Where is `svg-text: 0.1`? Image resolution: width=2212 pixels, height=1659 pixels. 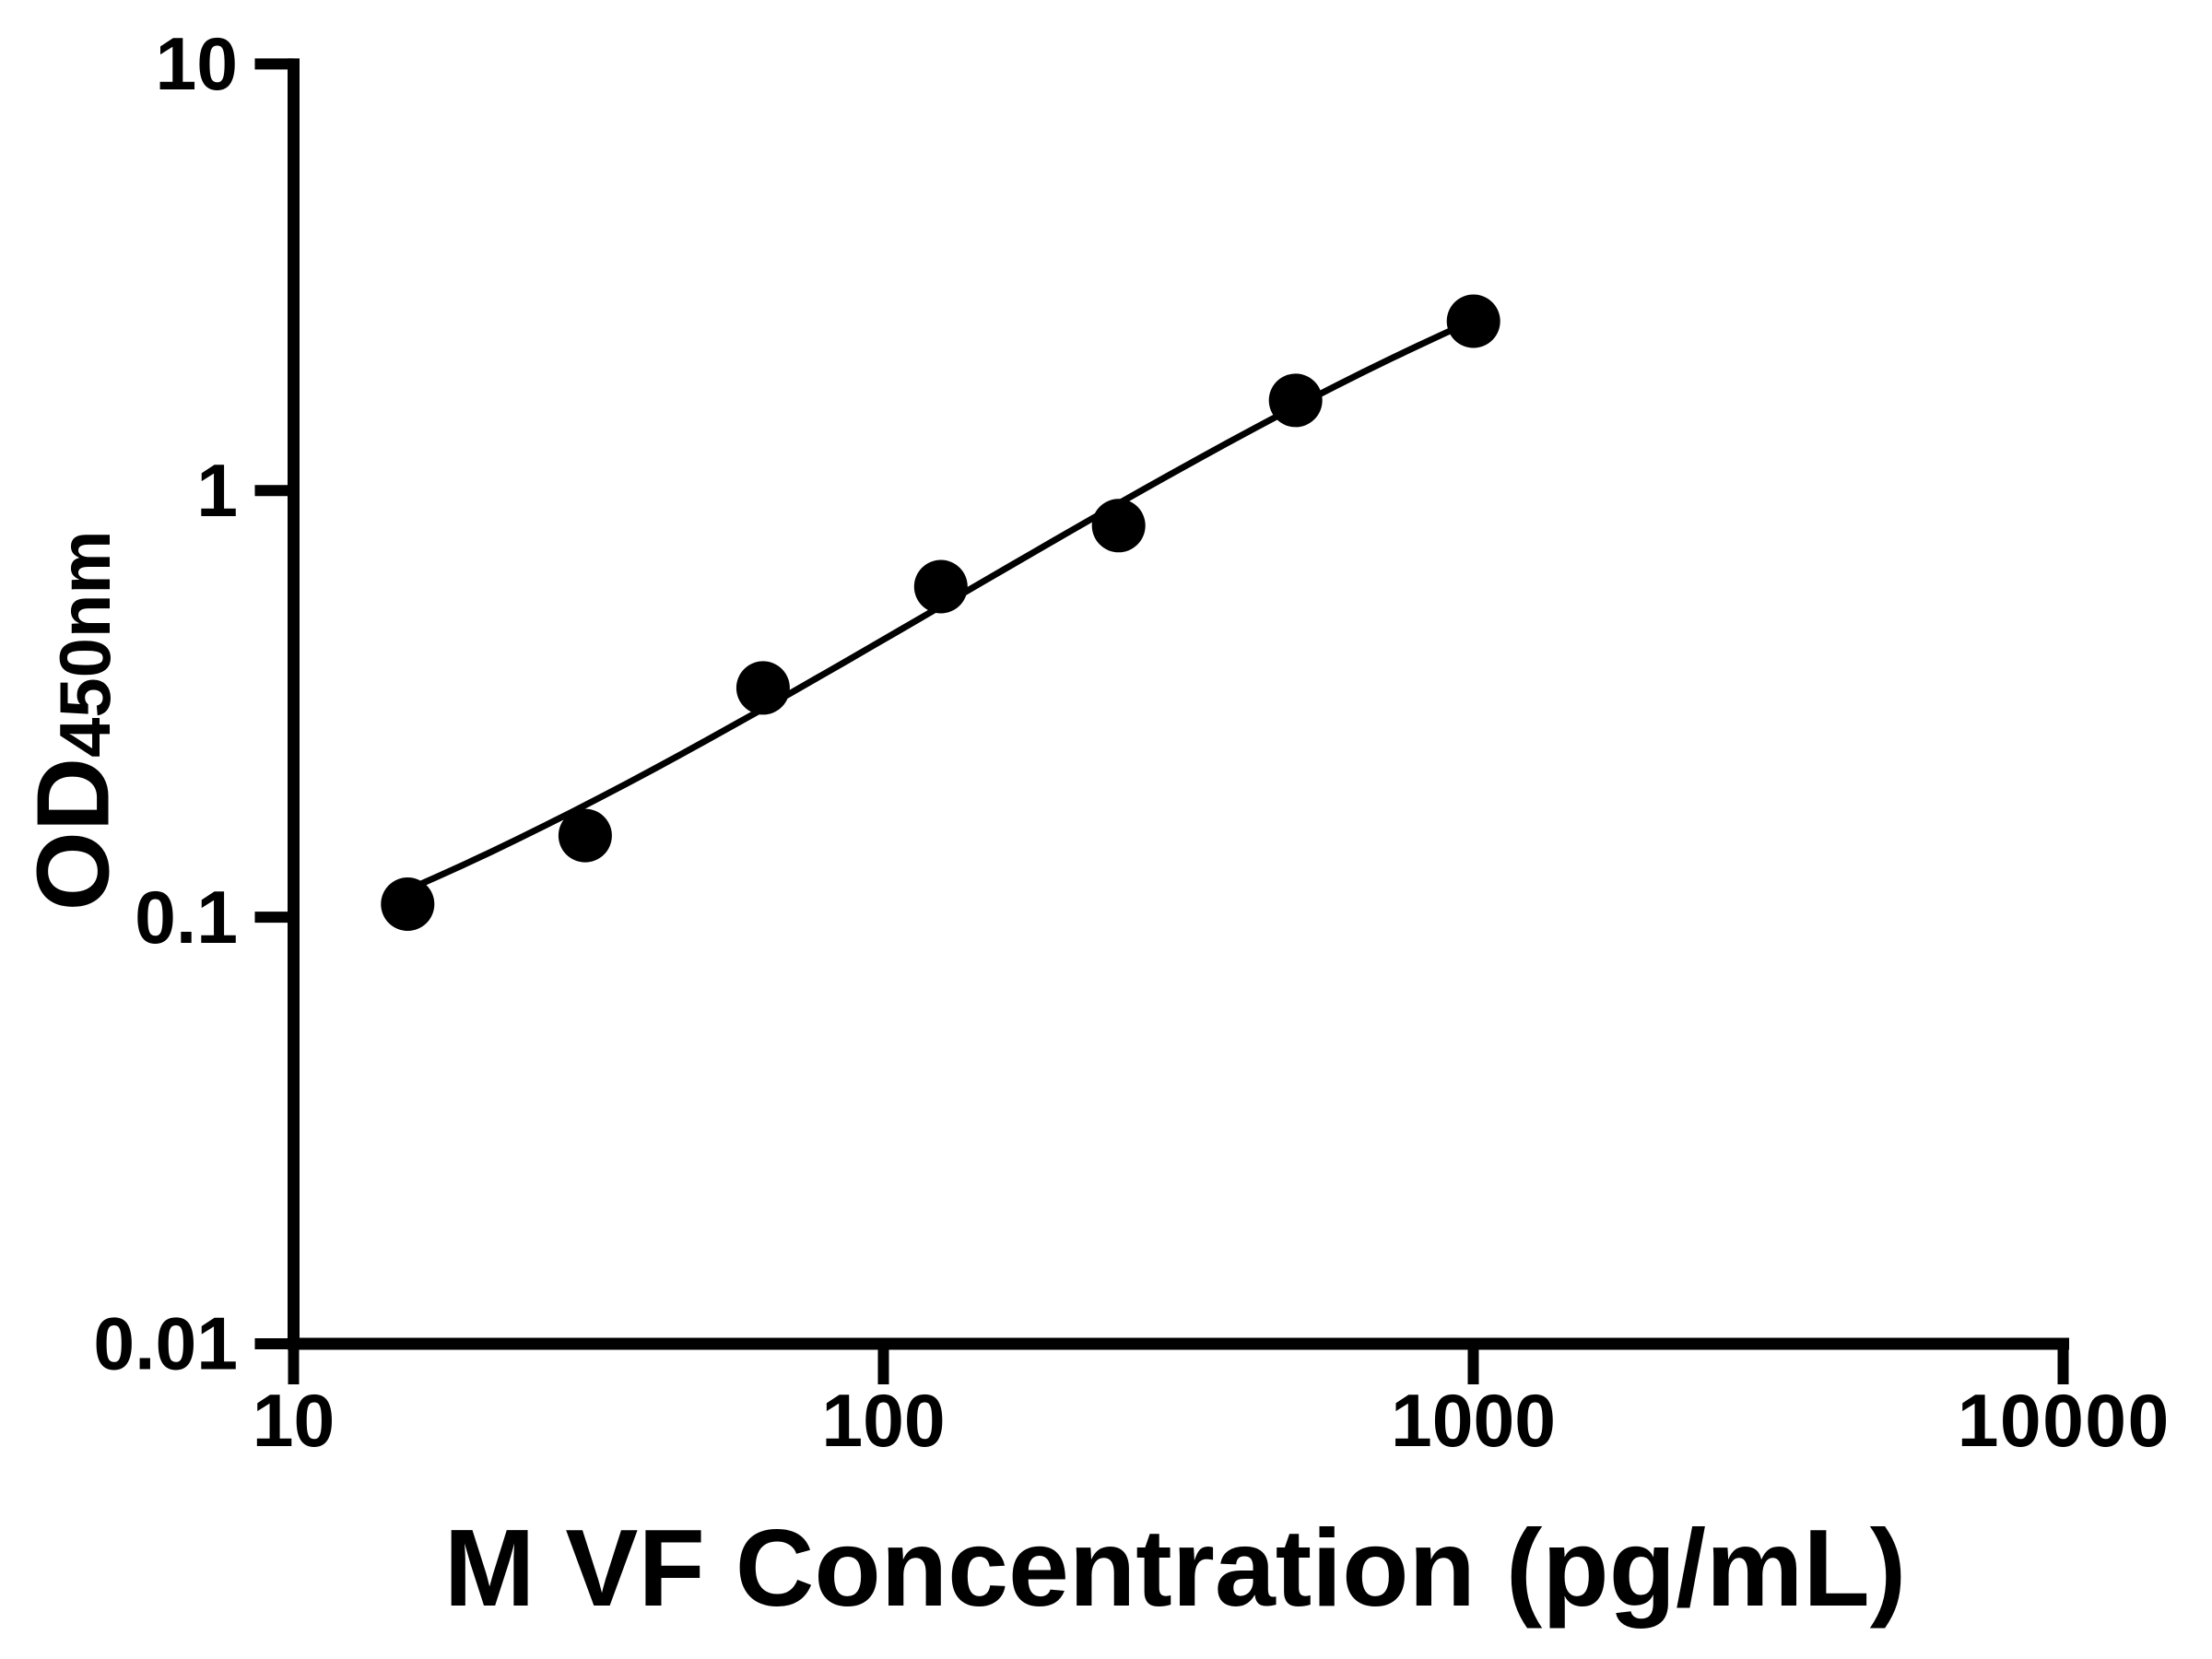 svg-text: 0.1 is located at coordinates (186, 918).